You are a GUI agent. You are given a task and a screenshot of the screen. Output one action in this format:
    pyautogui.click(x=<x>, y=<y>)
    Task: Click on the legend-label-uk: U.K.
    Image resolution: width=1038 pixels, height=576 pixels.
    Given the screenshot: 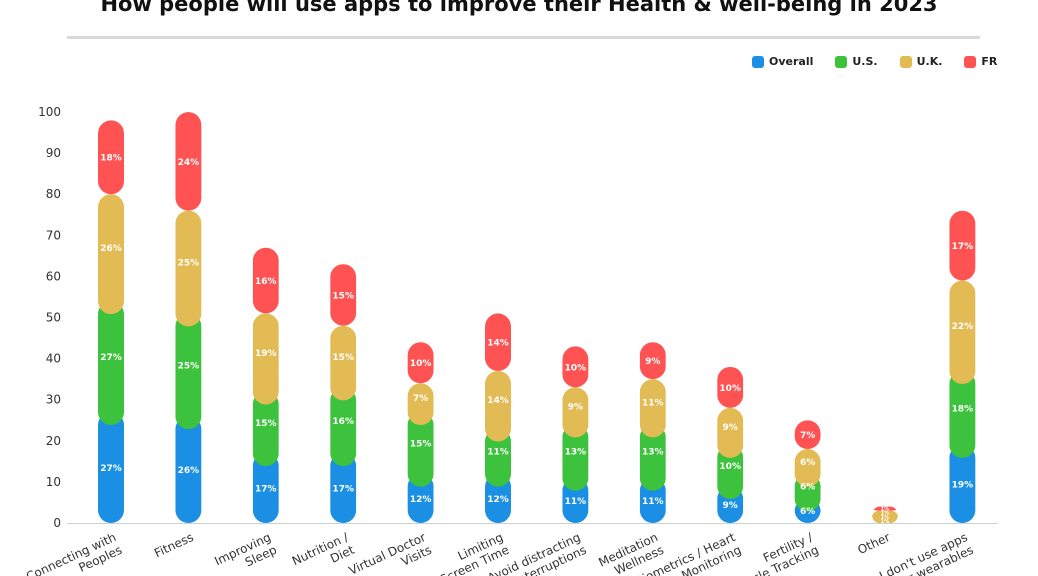 What is the action you would take?
    pyautogui.click(x=929, y=61)
    